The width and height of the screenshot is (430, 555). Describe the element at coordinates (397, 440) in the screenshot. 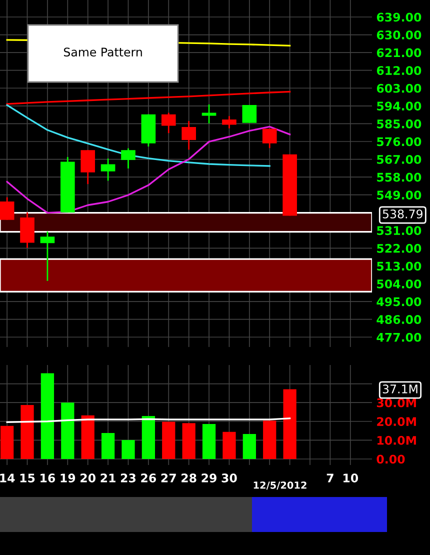

I see `y-tick-label: 10.0M` at that location.